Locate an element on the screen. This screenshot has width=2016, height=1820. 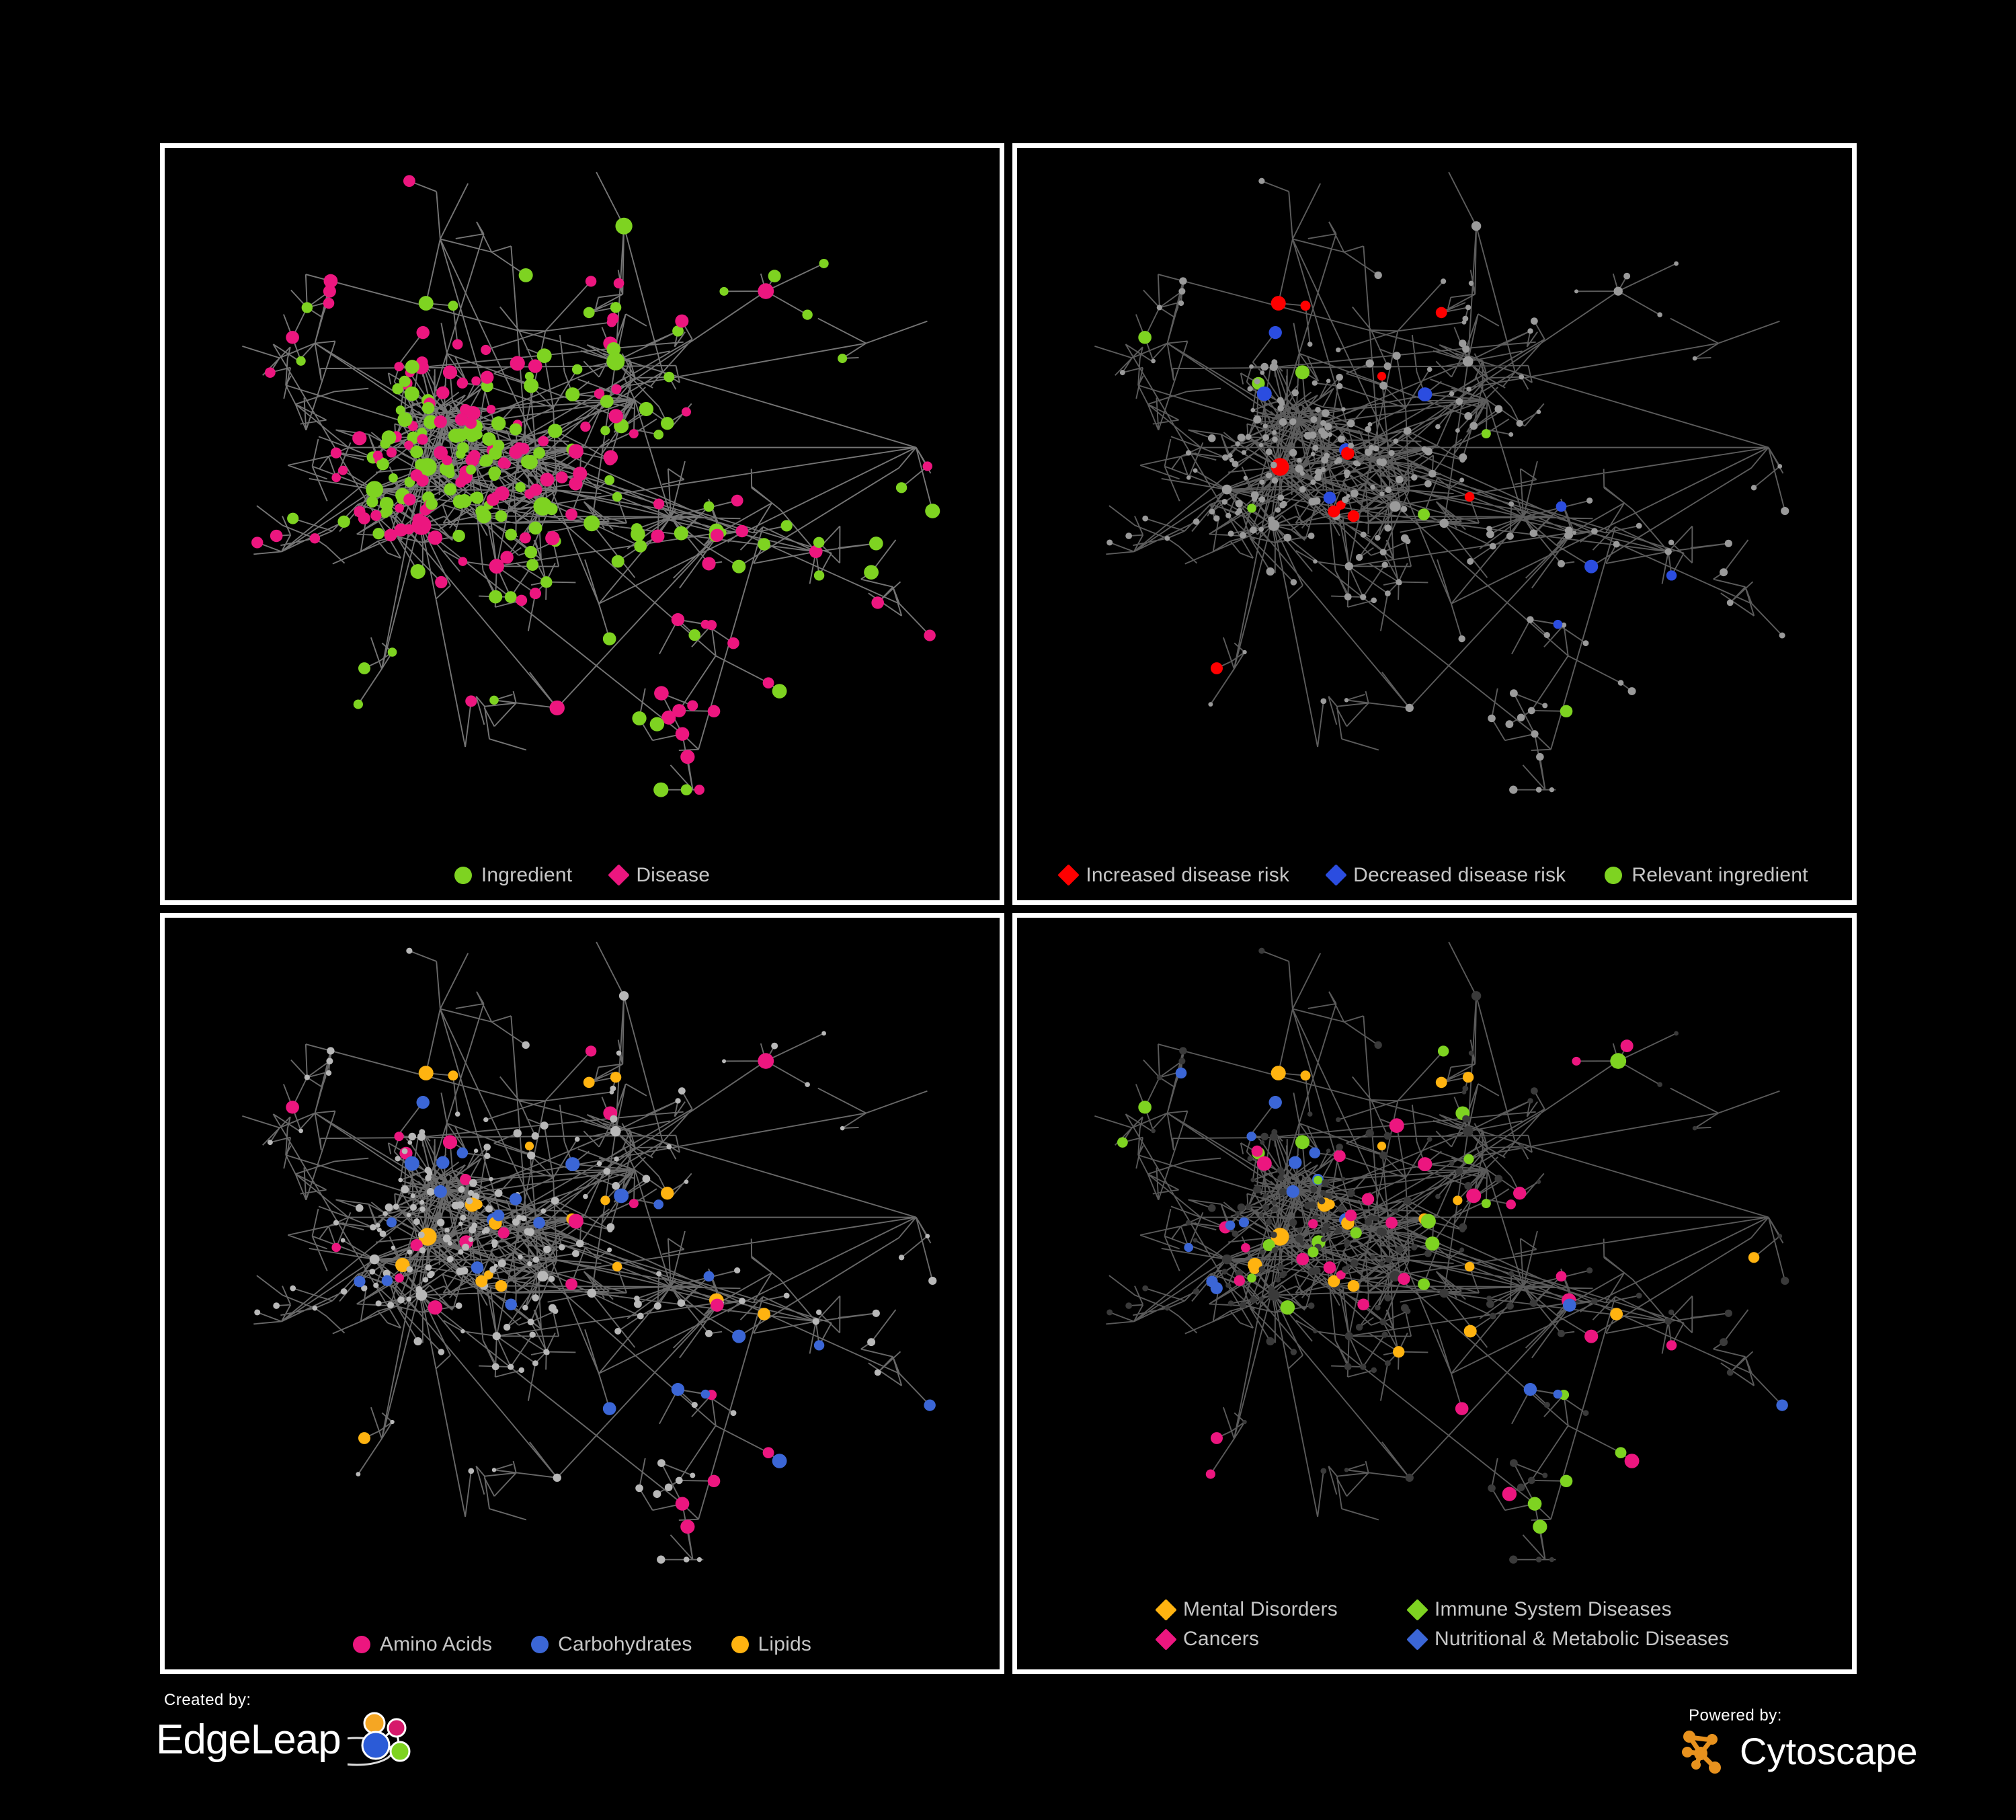
carbohydrates-marker-icon is located at coordinates (540, 1644).